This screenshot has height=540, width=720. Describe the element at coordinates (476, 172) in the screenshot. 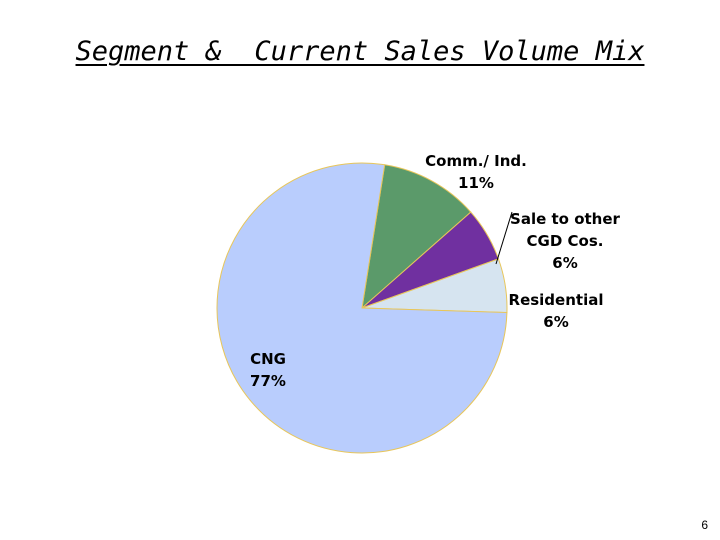

I see `label-comm-ind: Comm./ Ind. 11%` at that location.